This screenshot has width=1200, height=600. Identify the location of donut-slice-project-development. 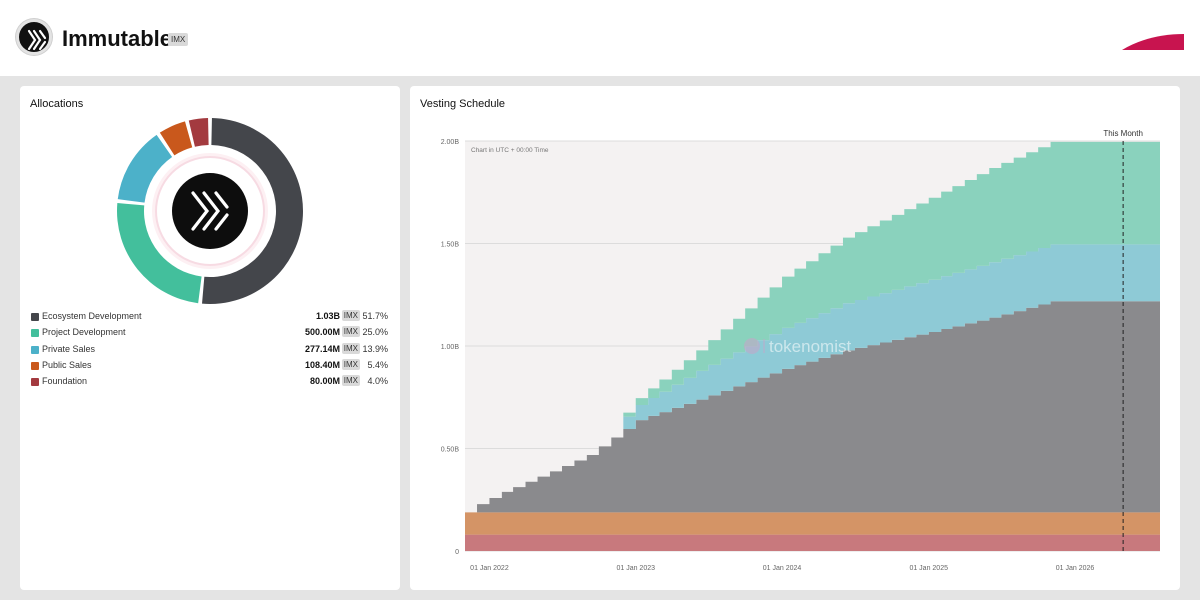
(159, 253).